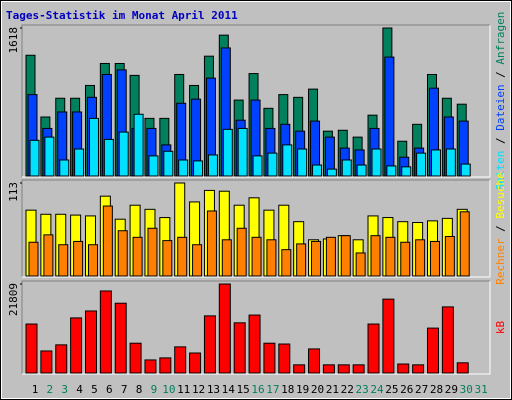  Describe the element at coordinates (500, 261) in the screenshot. I see `legend-entry: Rechner` at that location.